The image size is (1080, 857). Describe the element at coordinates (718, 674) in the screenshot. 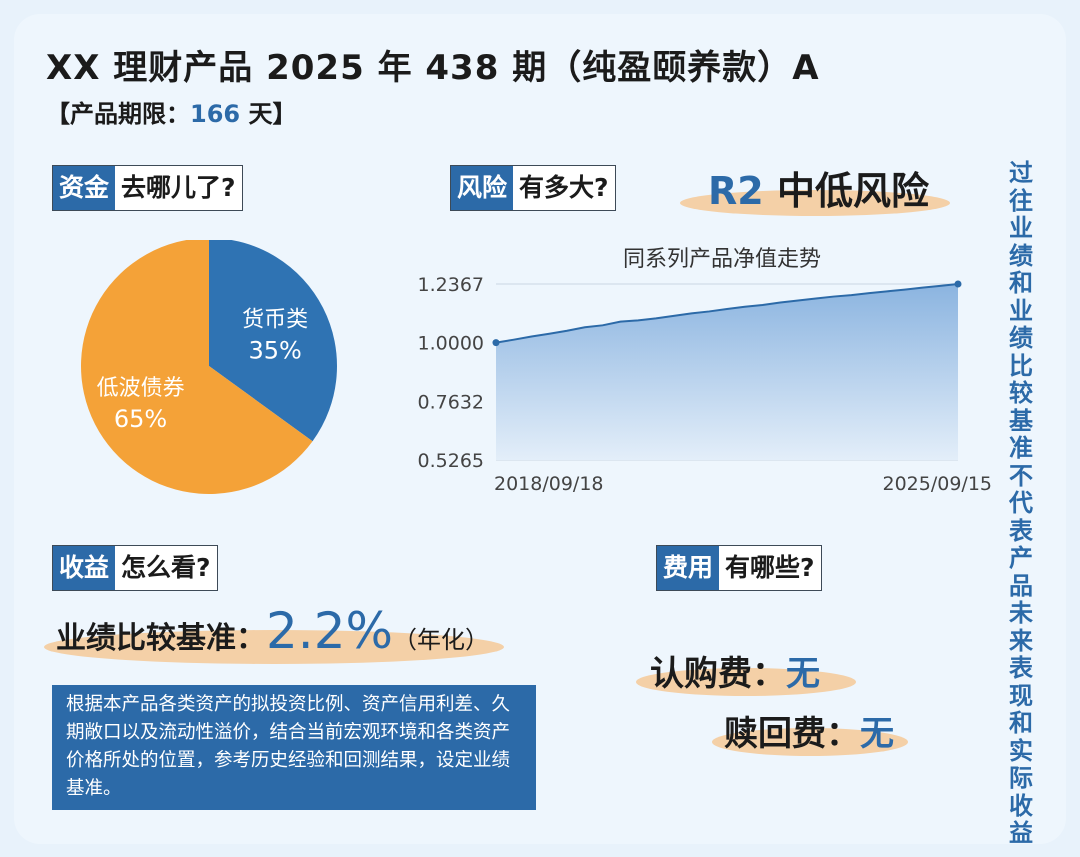

I see `subscription-fee-label: 认购费：` at that location.